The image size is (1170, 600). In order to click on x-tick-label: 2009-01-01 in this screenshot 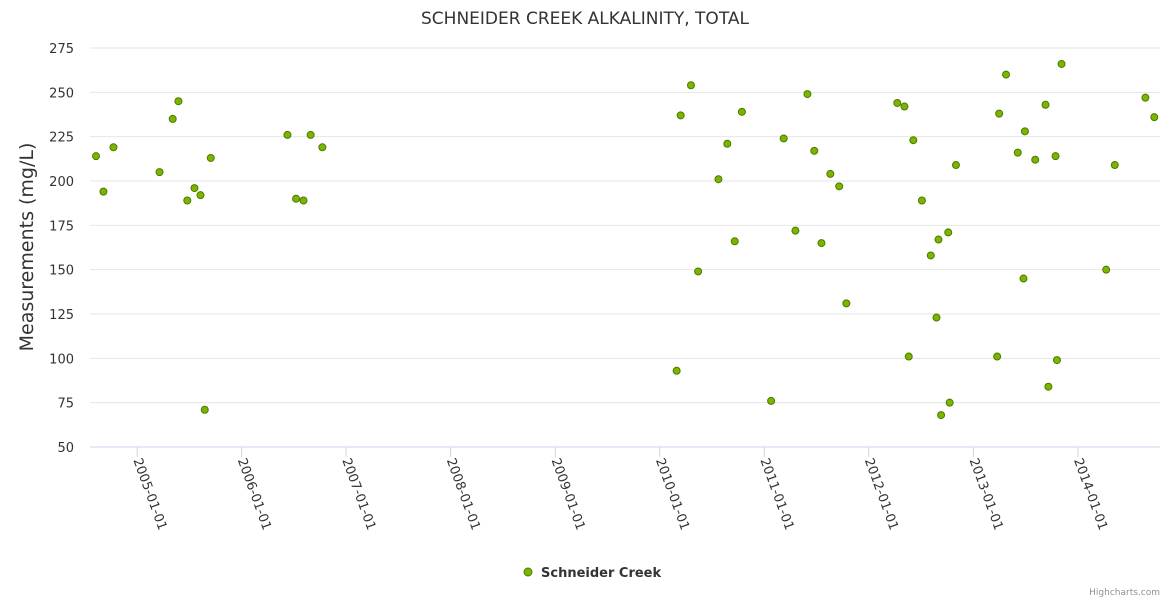, I will do `click(568, 494)`.